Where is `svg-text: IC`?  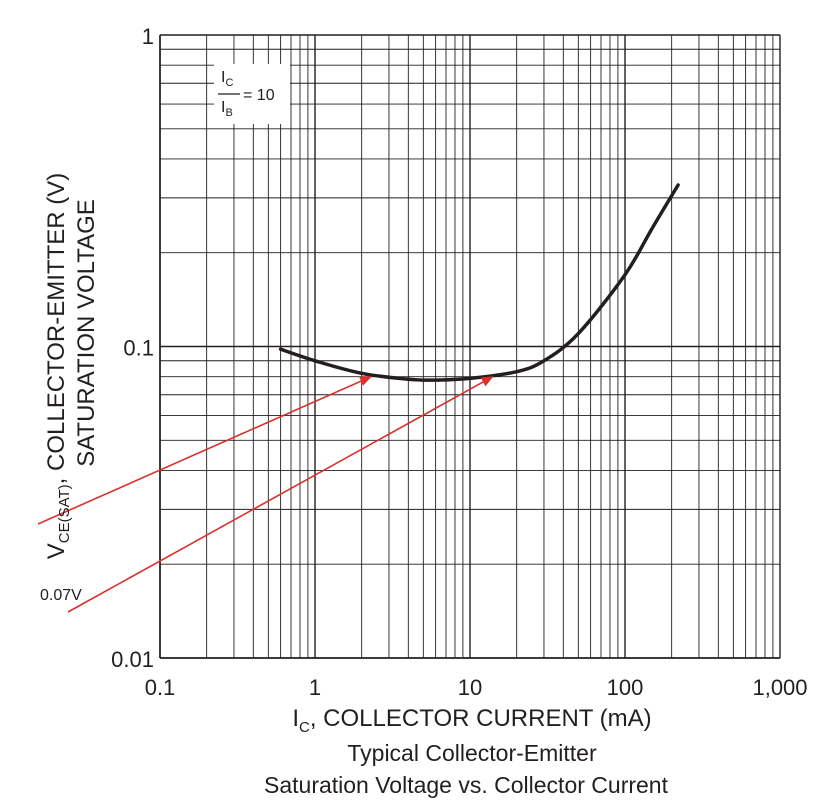 svg-text: IC is located at coordinates (227, 79).